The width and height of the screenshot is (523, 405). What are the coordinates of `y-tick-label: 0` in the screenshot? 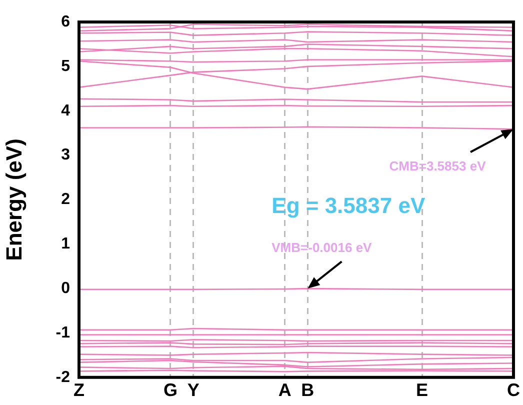 It's located at (65, 288).